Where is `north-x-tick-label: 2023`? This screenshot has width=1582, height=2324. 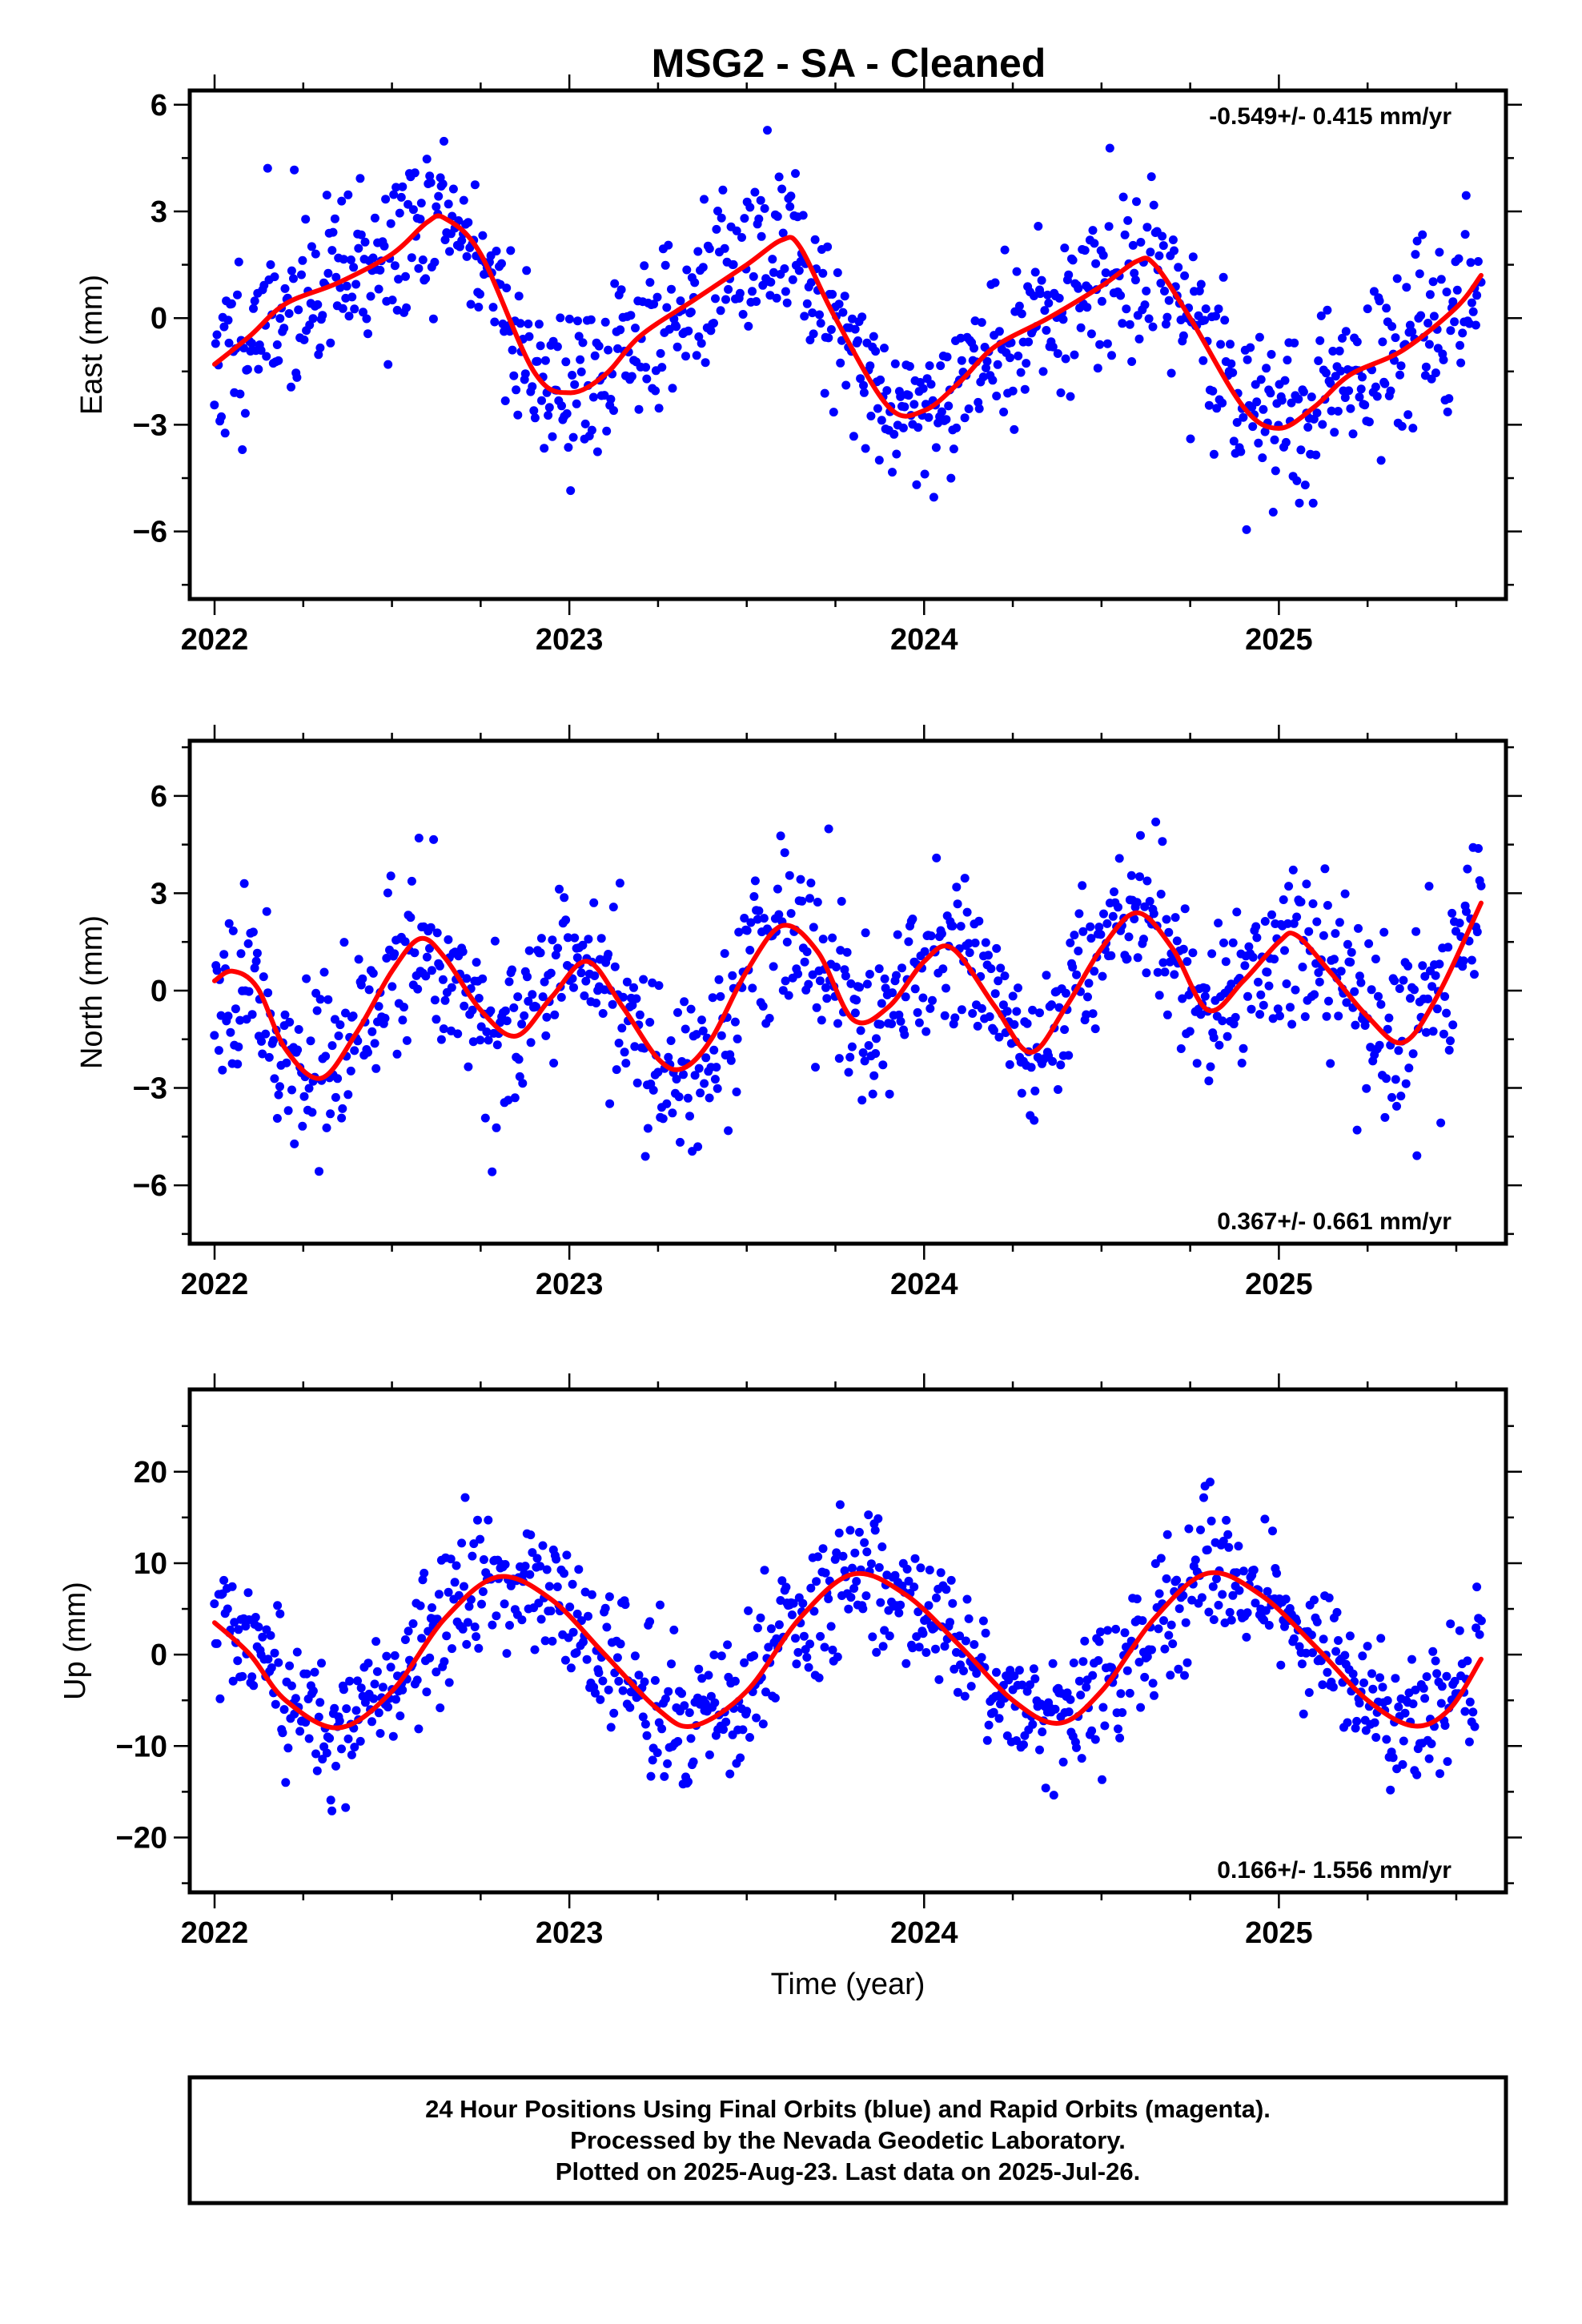 north-x-tick-label: 2023 is located at coordinates (570, 1284).